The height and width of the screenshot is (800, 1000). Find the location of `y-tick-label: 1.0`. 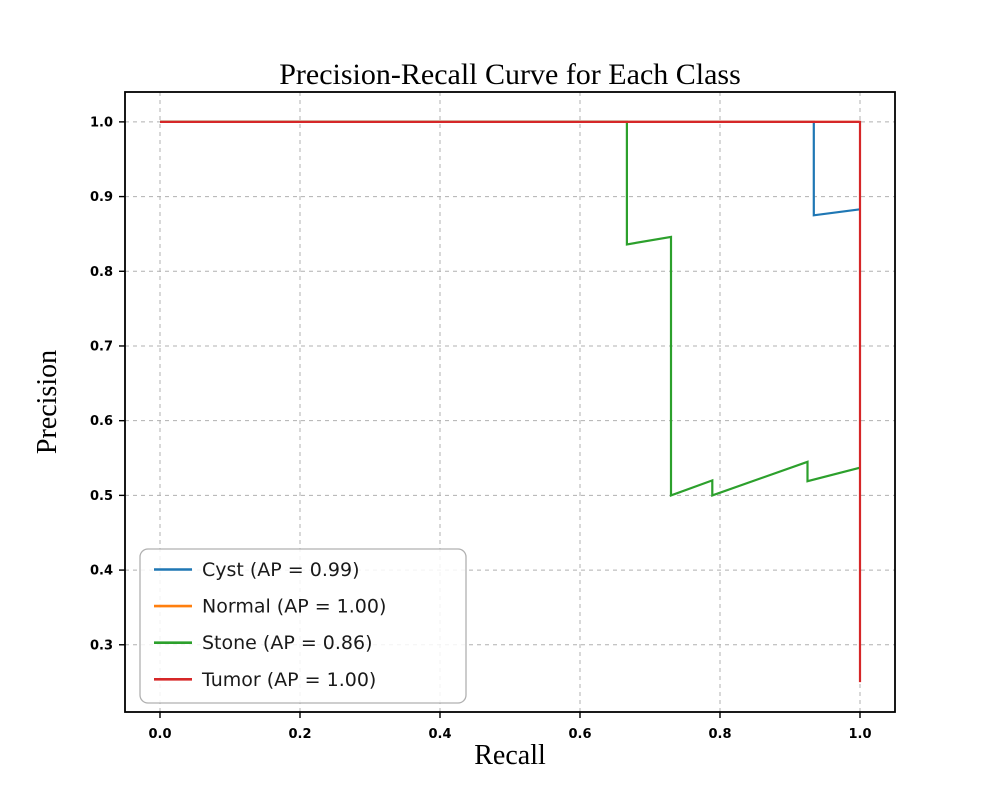

y-tick-label: 1.0 is located at coordinates (101, 122).